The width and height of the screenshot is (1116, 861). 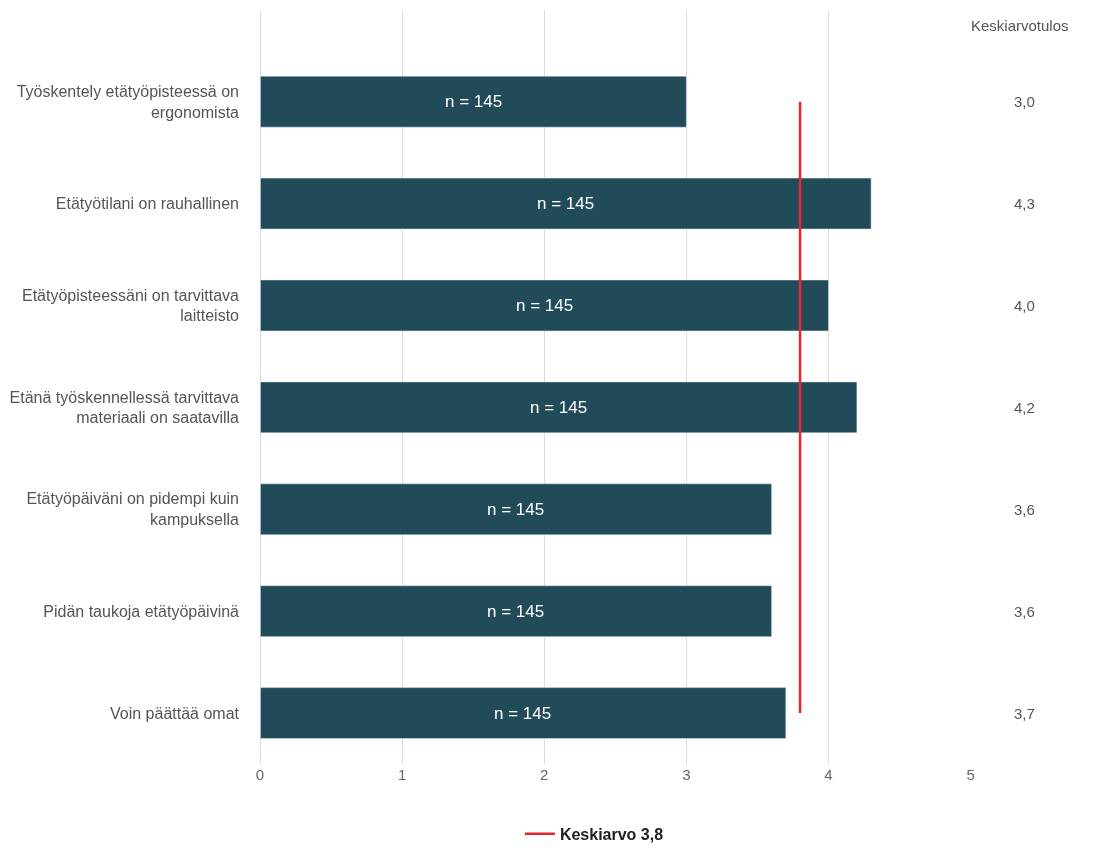 I want to click on data-label: 4,0, so click(x=1024, y=305).